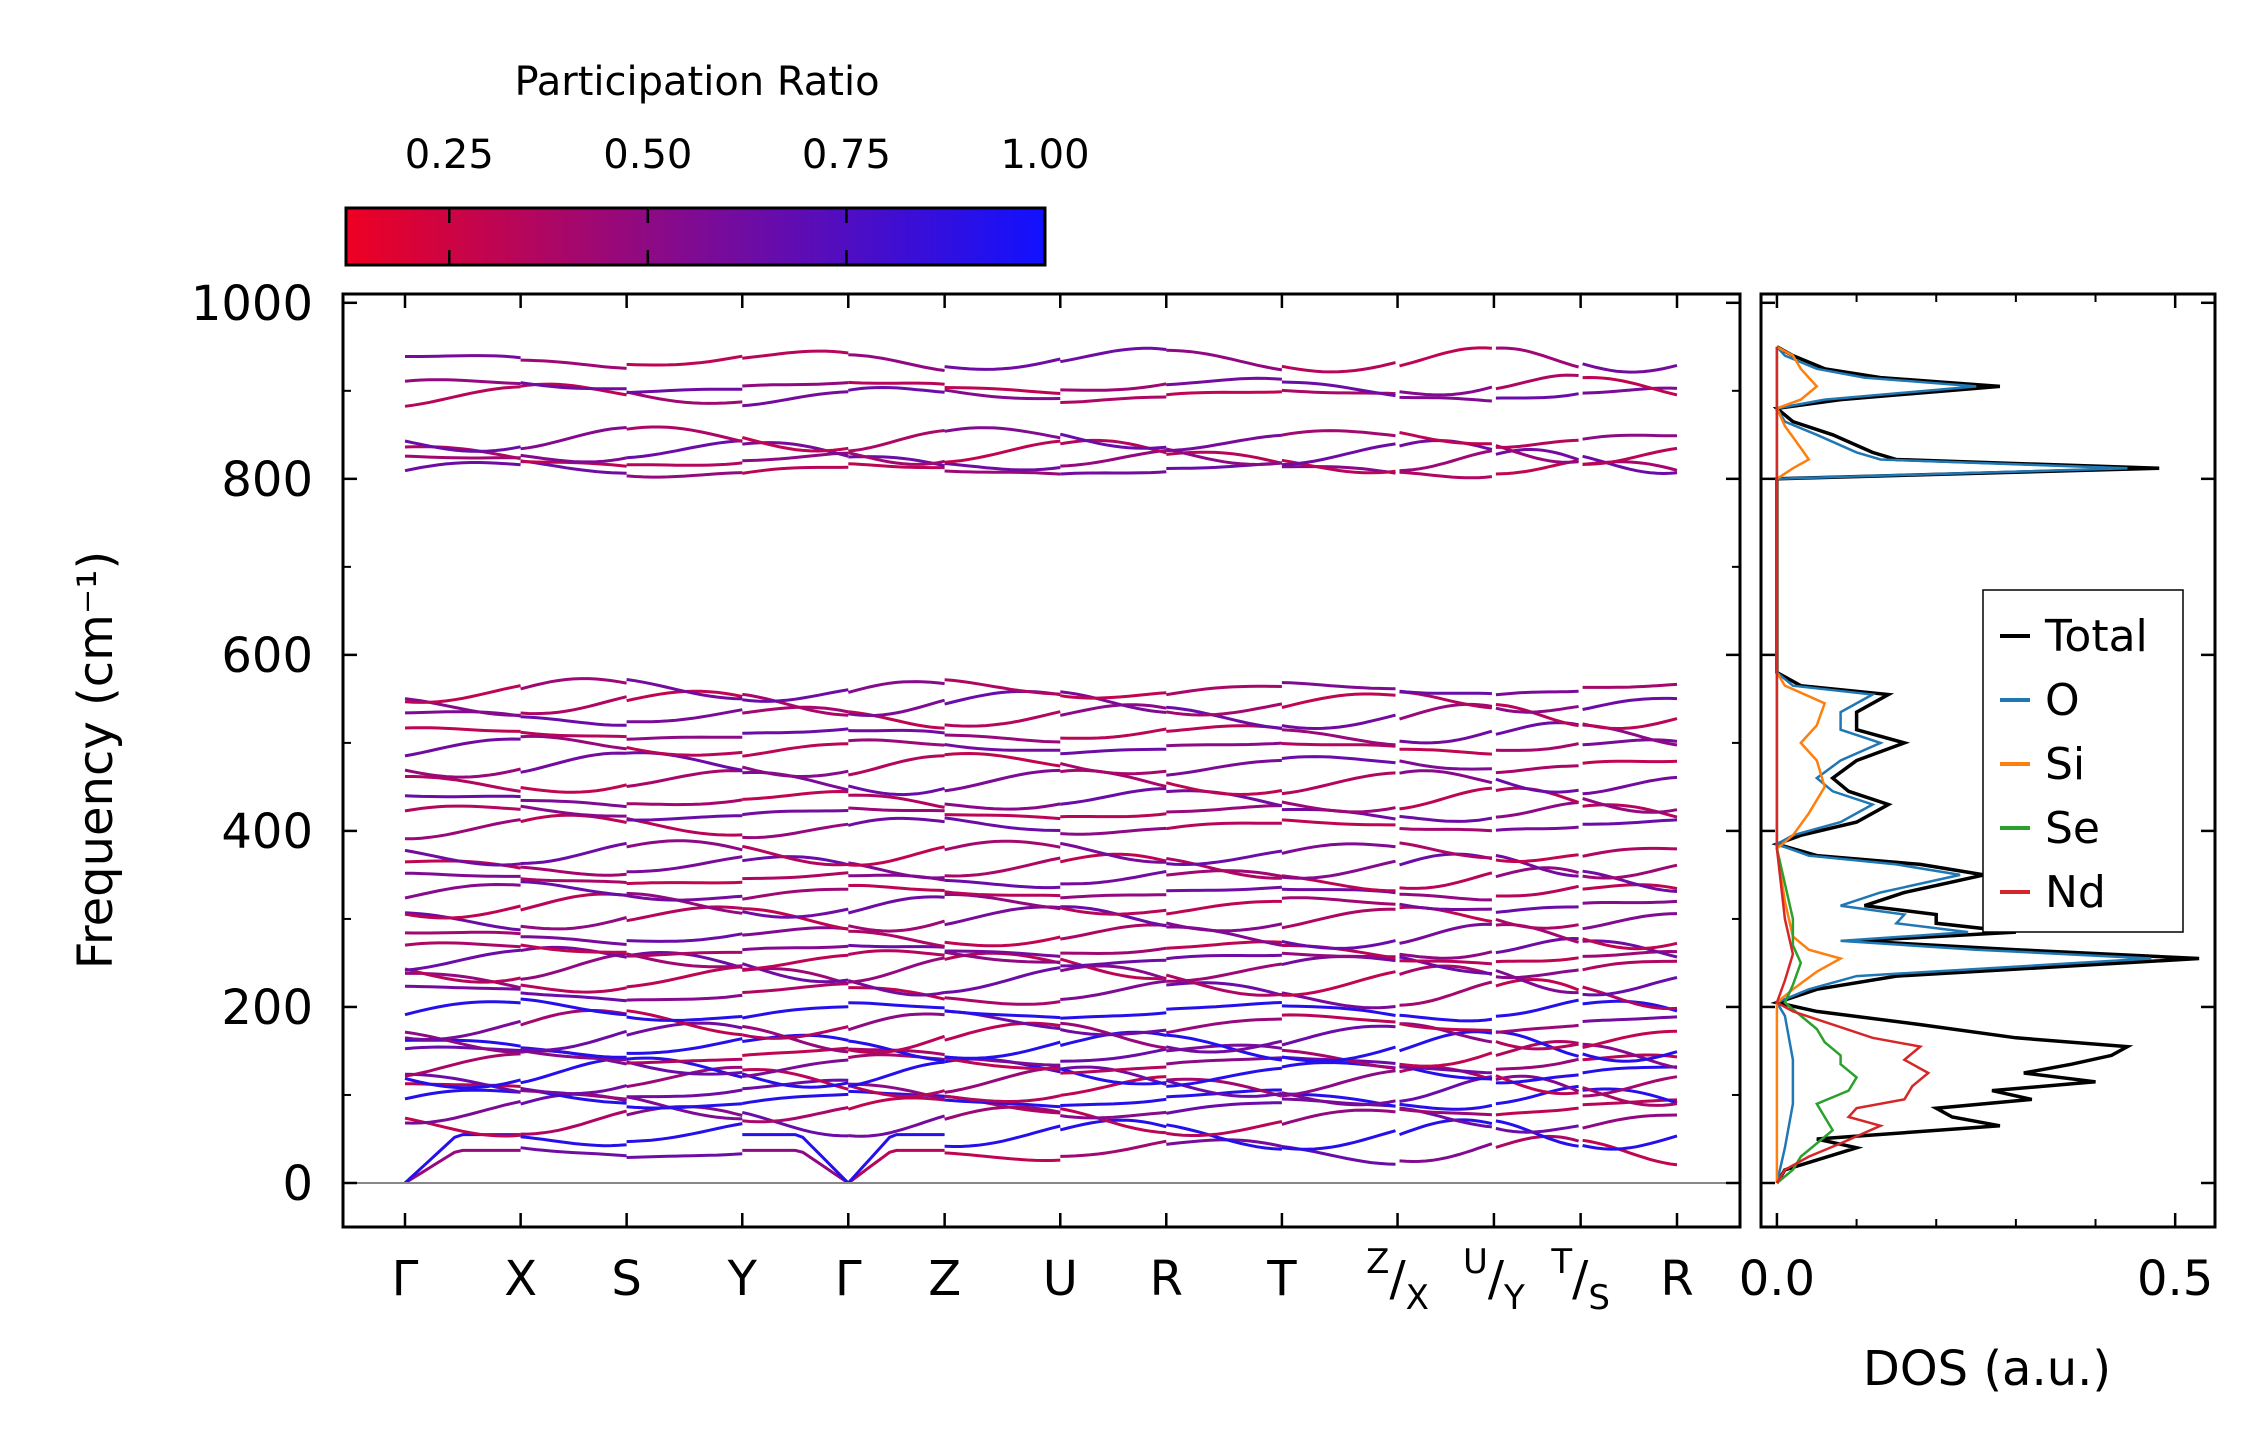  What do you see at coordinates (742, 1279) in the screenshot?
I see `kpath-label: Y` at bounding box center [742, 1279].